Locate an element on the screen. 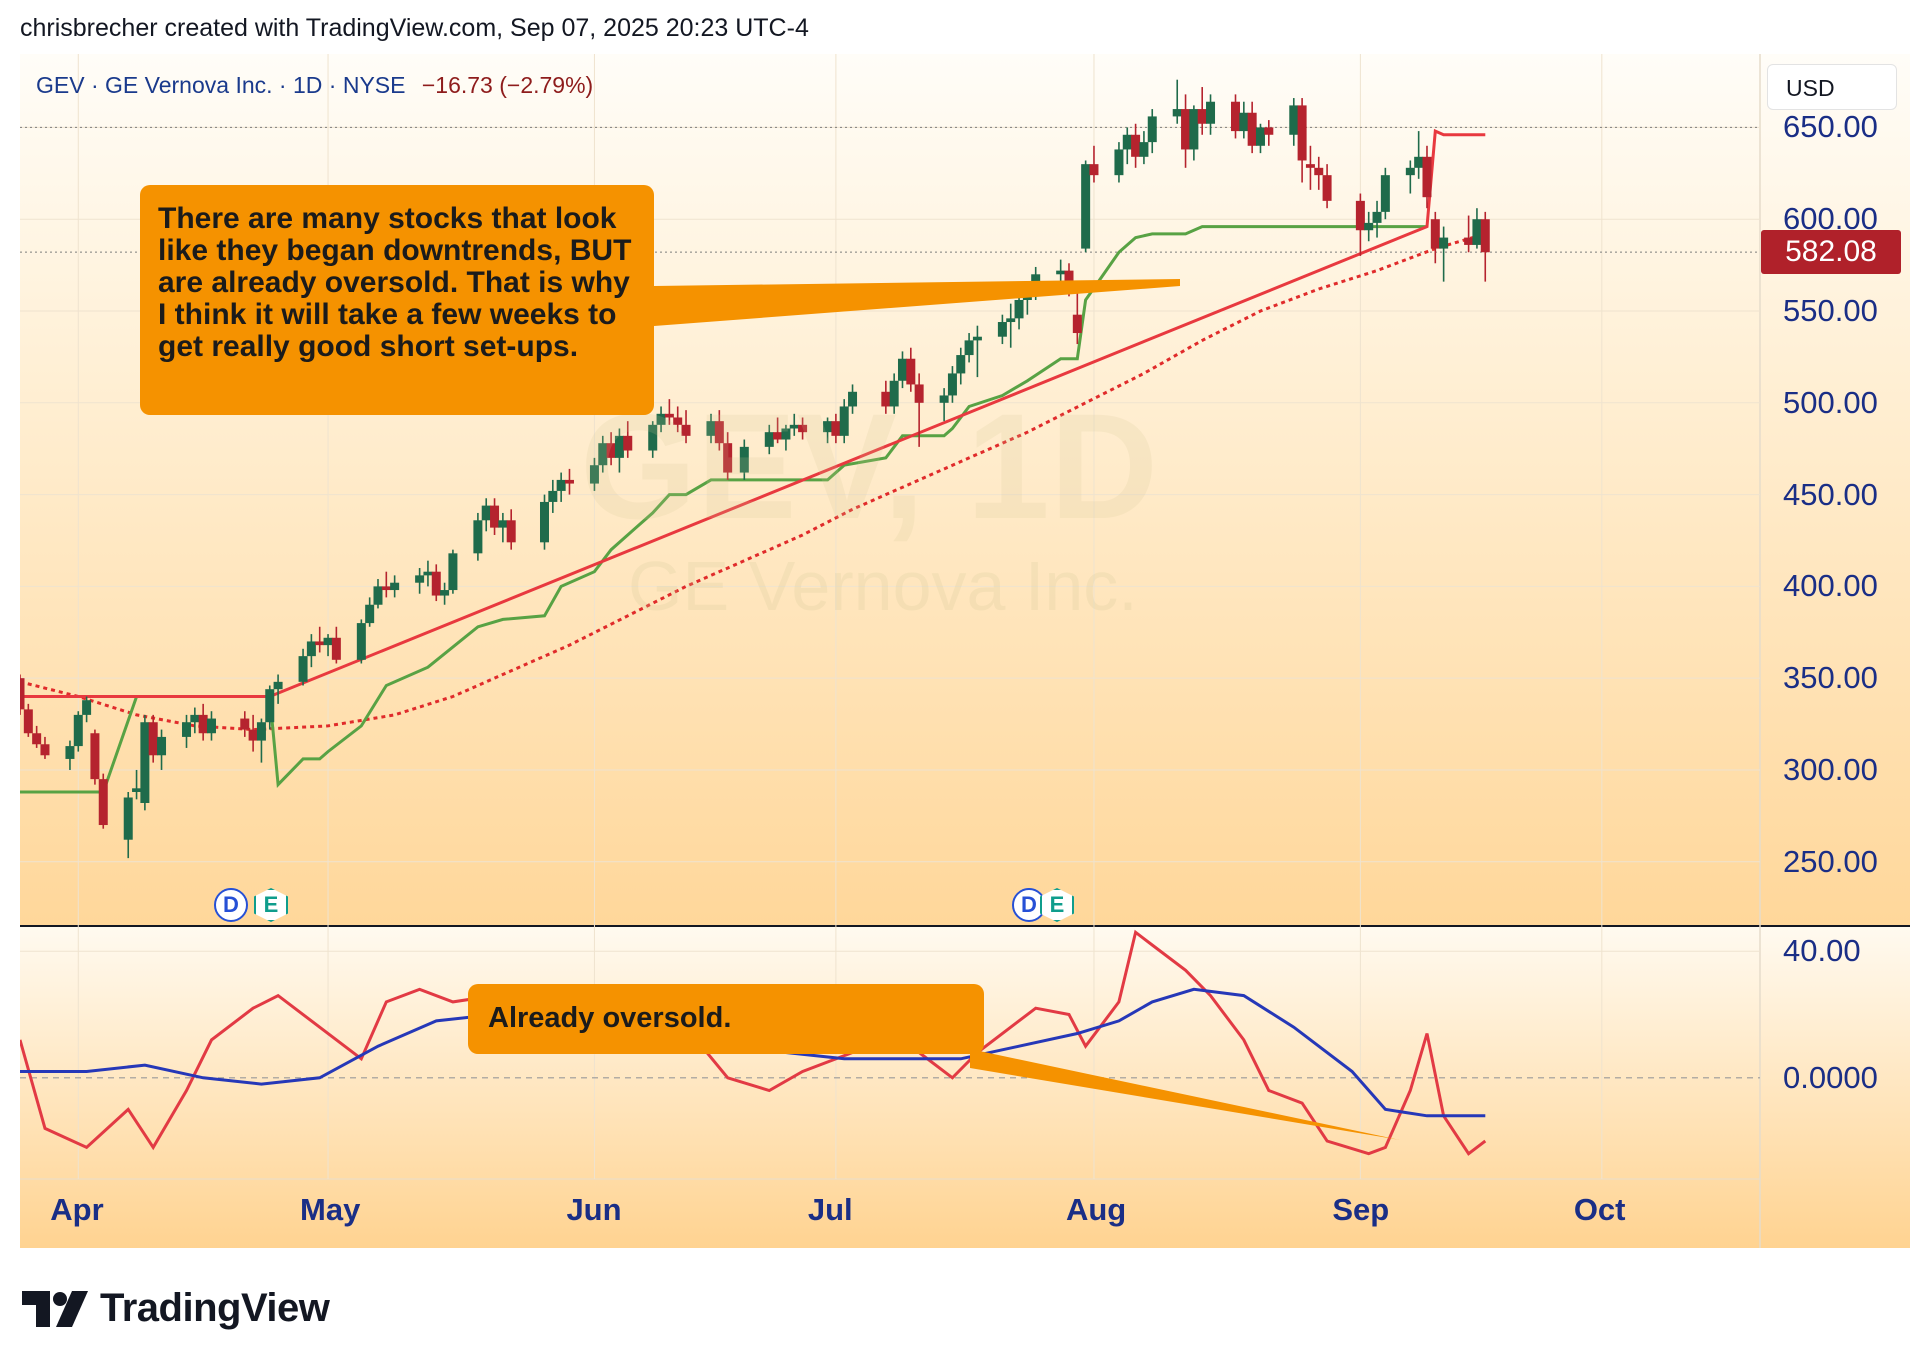  watermark-company: GE Vernova Inc. is located at coordinates (883, 586).